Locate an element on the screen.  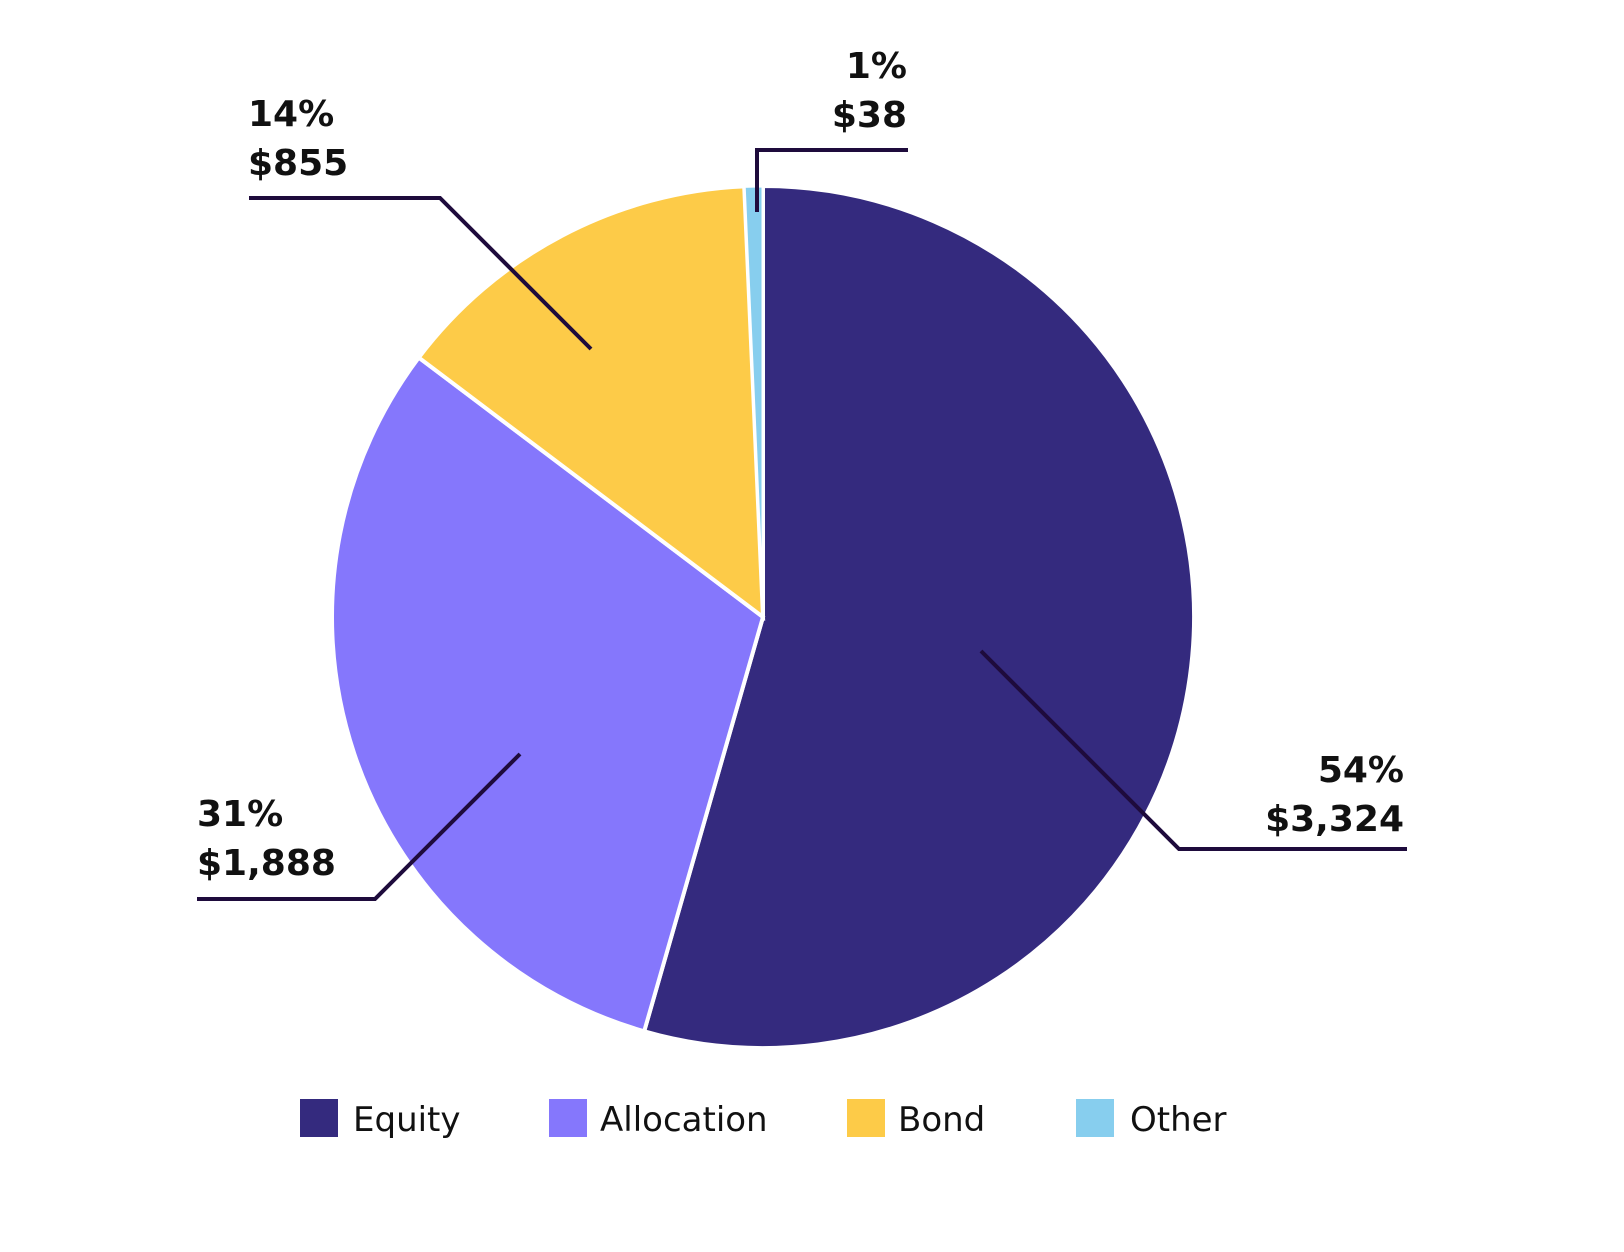
leader-line-equity is located at coordinates (1193, 750).